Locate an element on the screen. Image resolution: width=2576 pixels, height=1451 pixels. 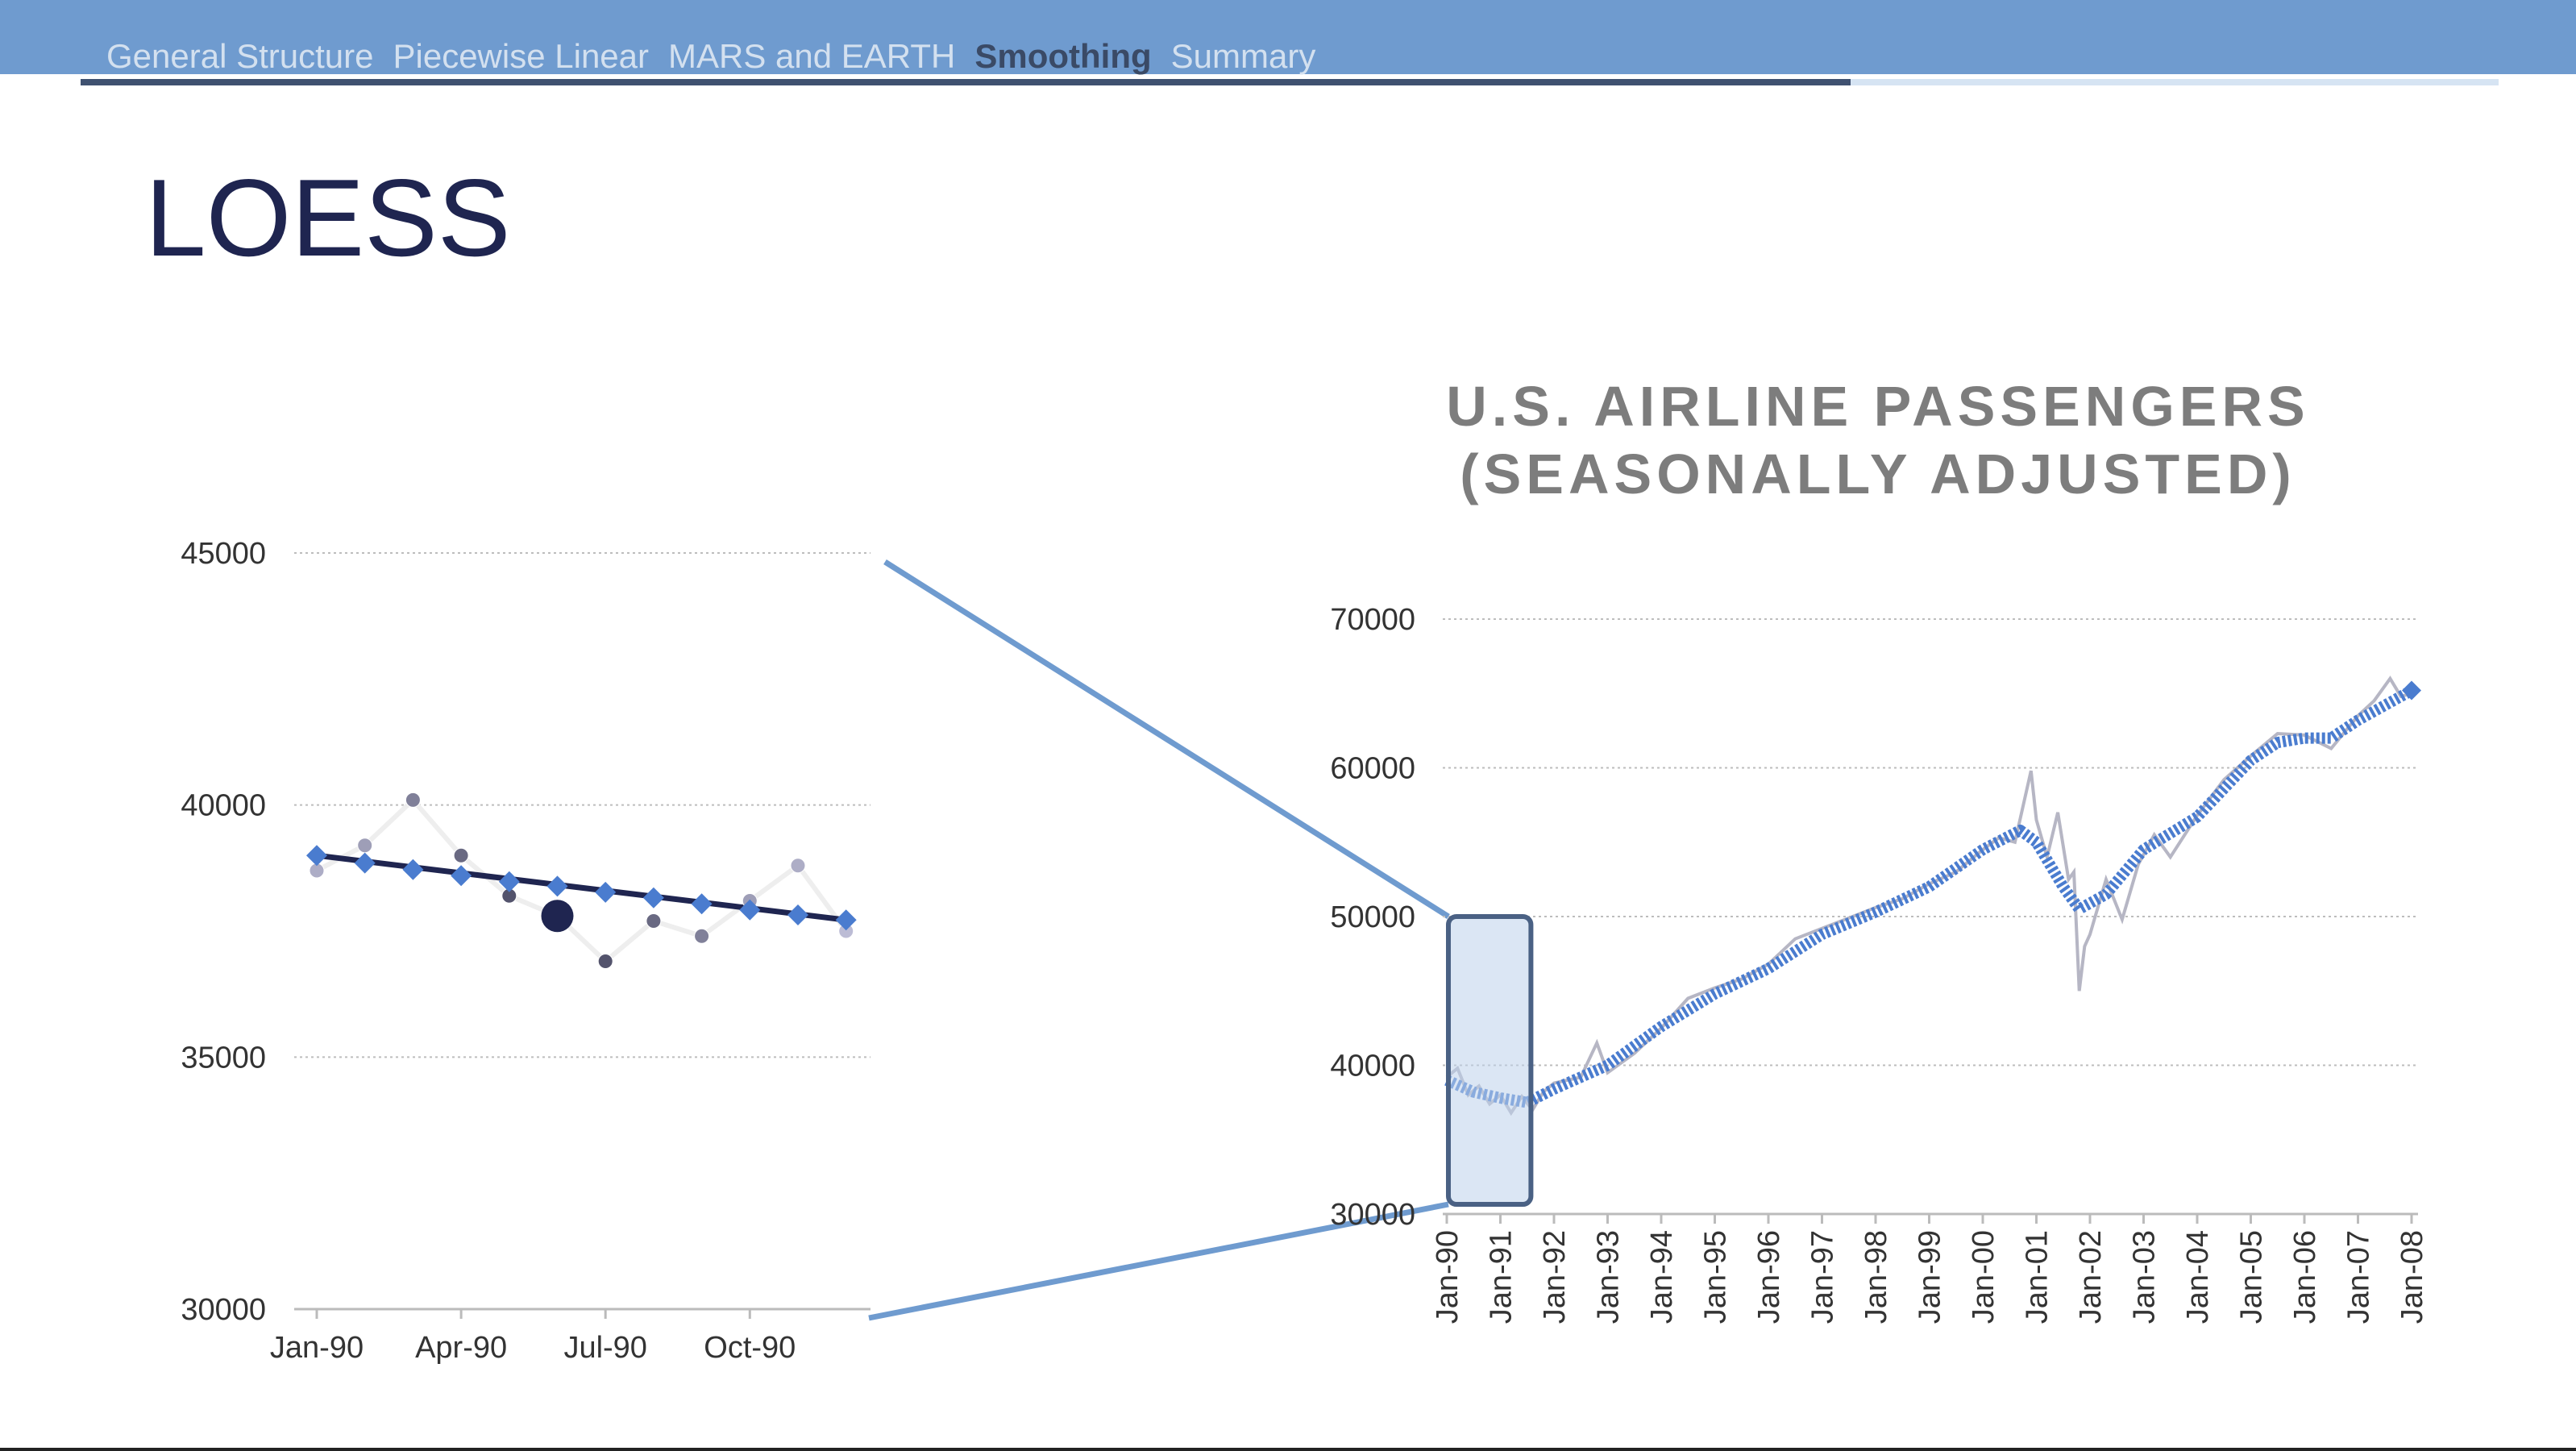
section-progress-remaining is located at coordinates (2175, 82).